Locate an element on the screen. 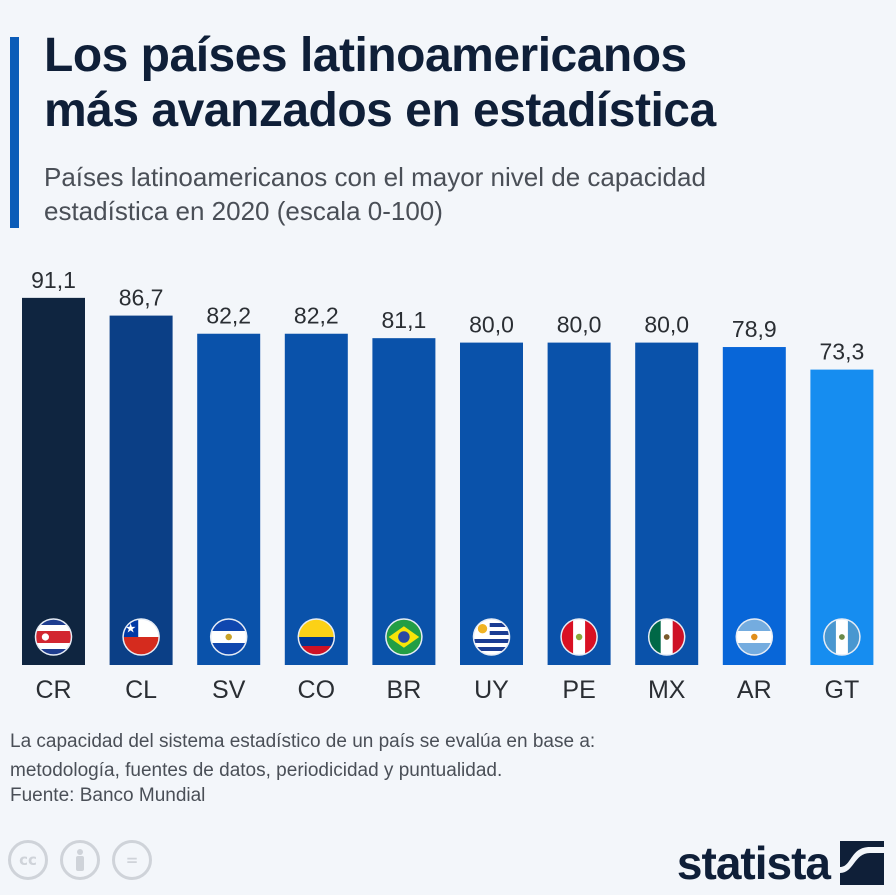 This screenshot has width=896, height=895. bar-uy is located at coordinates (491, 503).